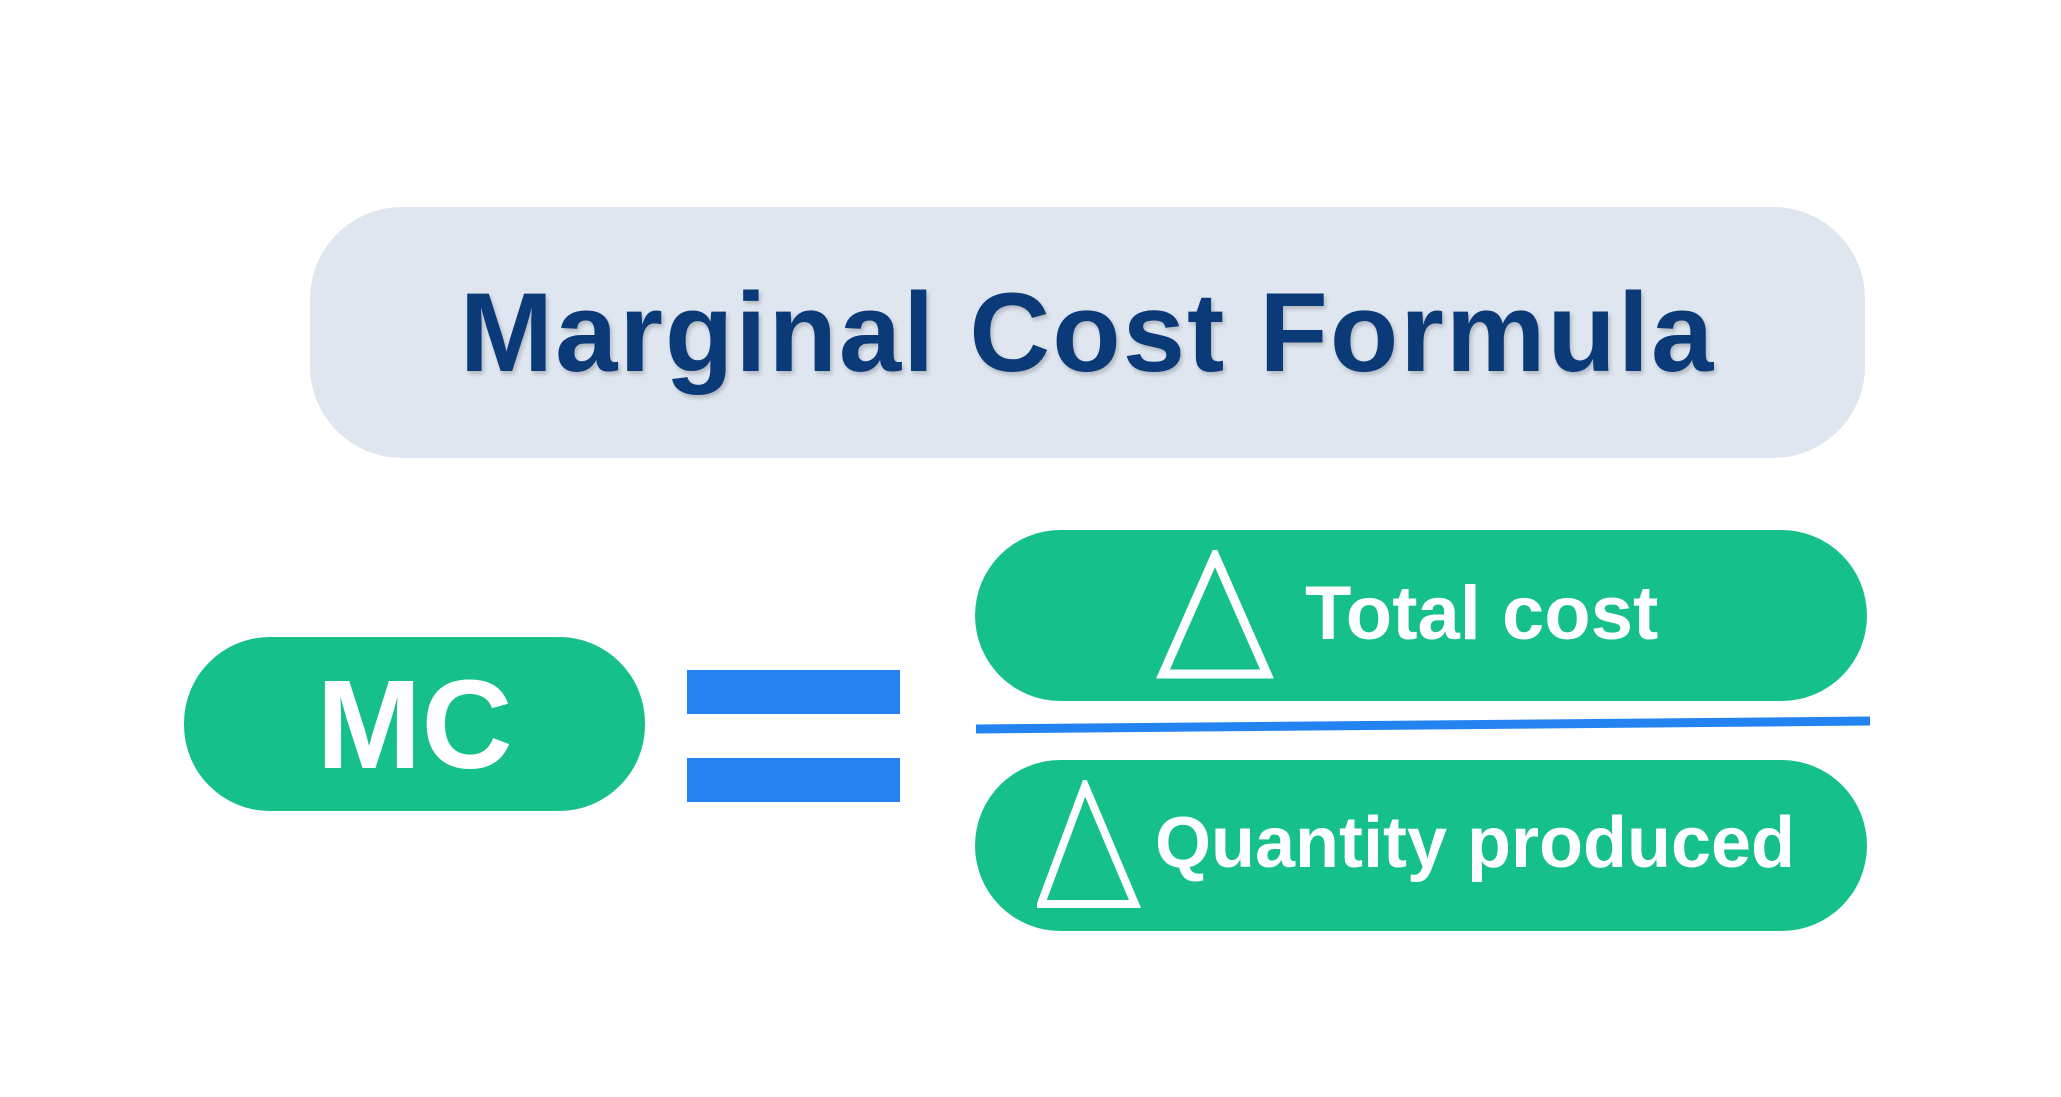  Describe the element at coordinates (1475, 843) in the screenshot. I see `denominator-label: Quantity produced` at that location.